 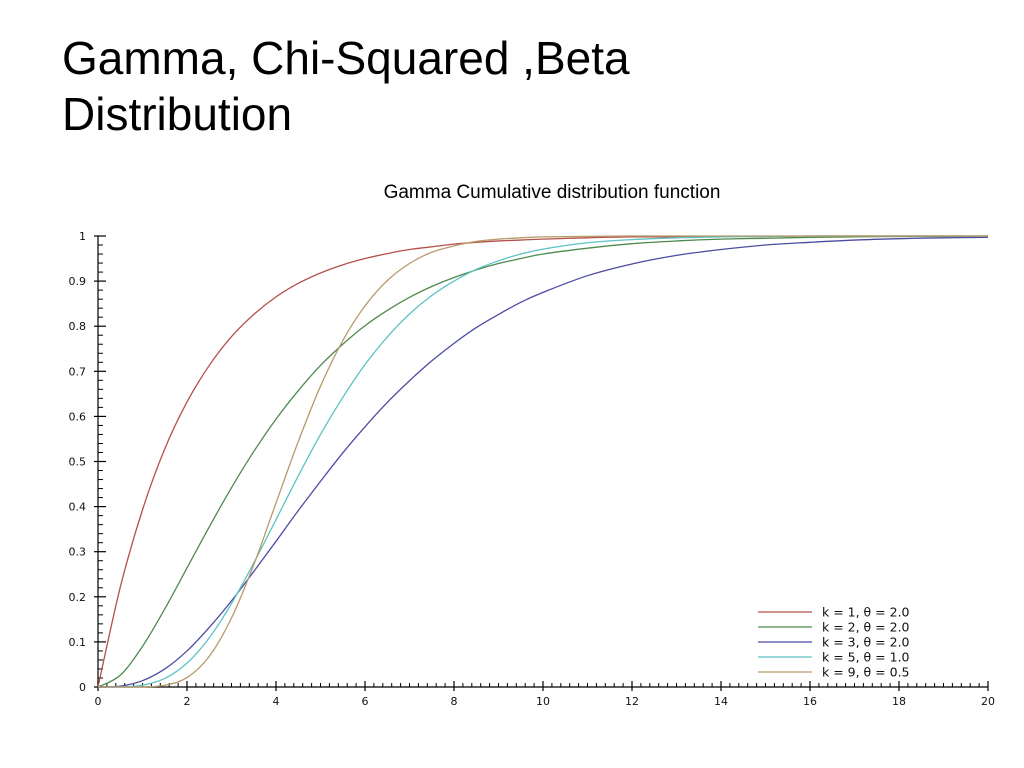 What do you see at coordinates (78, 371) in the screenshot?
I see `y-tick-label: 0.7` at bounding box center [78, 371].